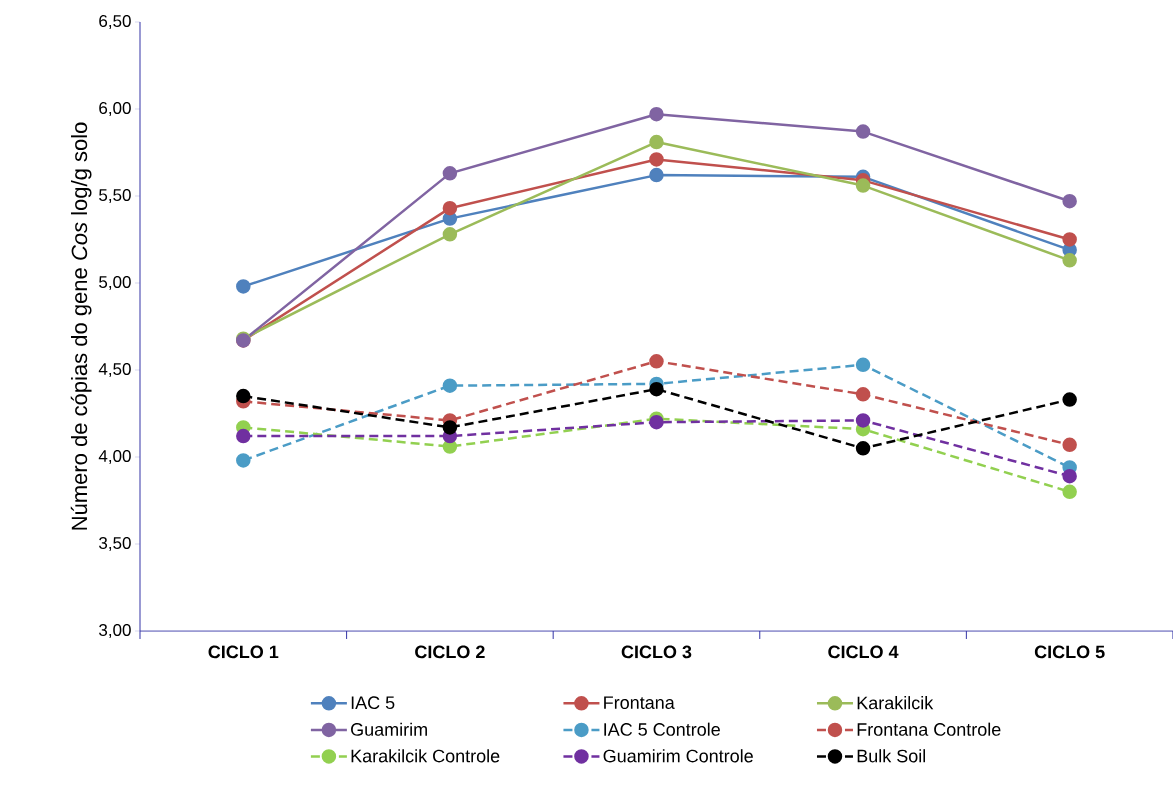 The height and width of the screenshot is (803, 1173). Describe the element at coordinates (243, 652) in the screenshot. I see `x-tick-label: CICLO 1` at that location.